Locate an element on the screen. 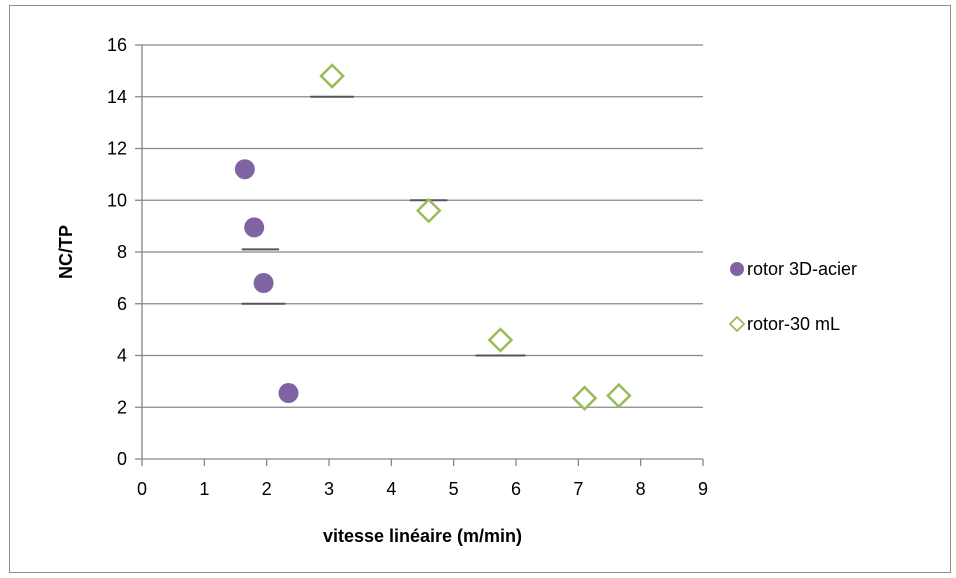 This screenshot has height=578, width=956. x-tick-label: 8 is located at coordinates (641, 489).